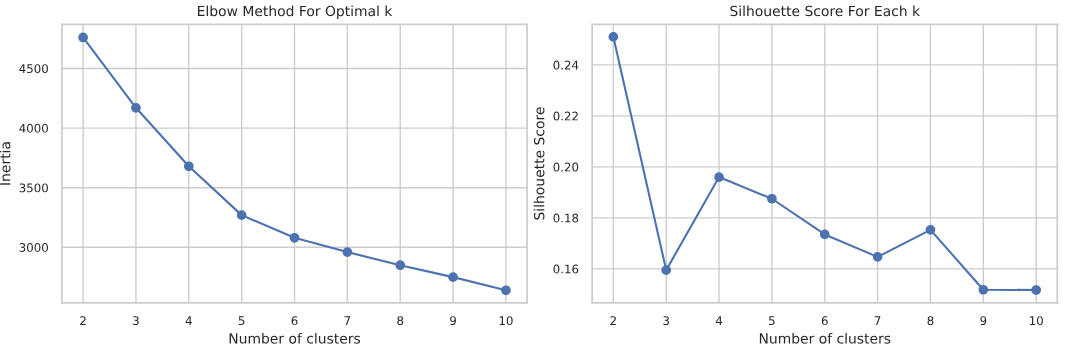 This screenshot has width=1068, height=348. What do you see at coordinates (566, 65) in the screenshot?
I see `y-tick-label: 0.24` at bounding box center [566, 65].